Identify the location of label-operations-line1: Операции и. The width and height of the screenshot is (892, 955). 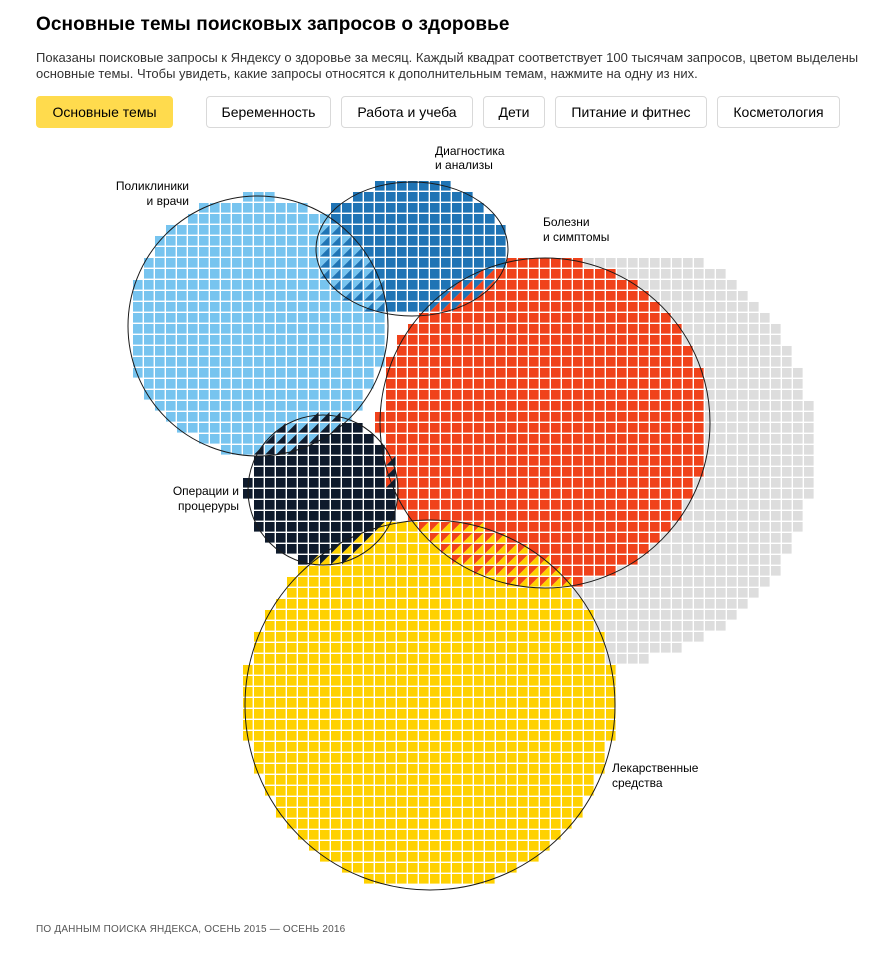
(206, 491).